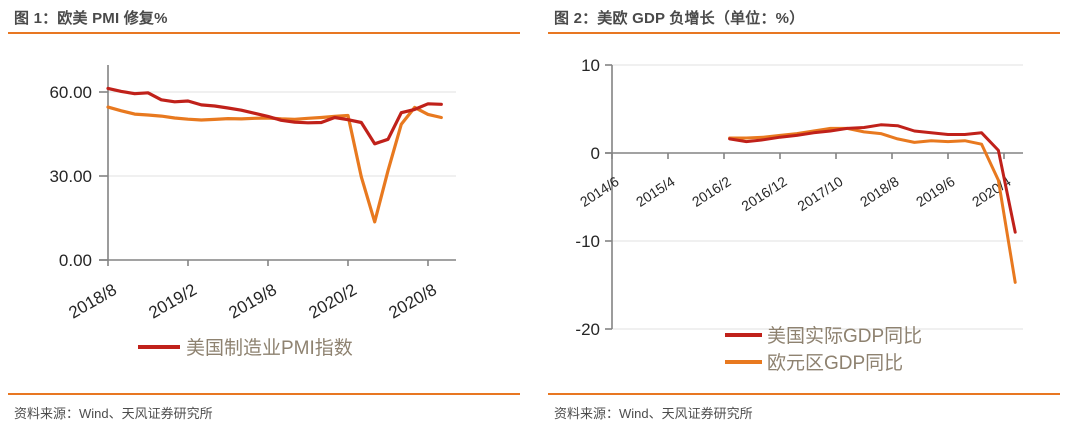 The width and height of the screenshot is (1080, 430). What do you see at coordinates (70, 92) in the screenshot?
I see `y-tick-label: 60.00` at bounding box center [70, 92].